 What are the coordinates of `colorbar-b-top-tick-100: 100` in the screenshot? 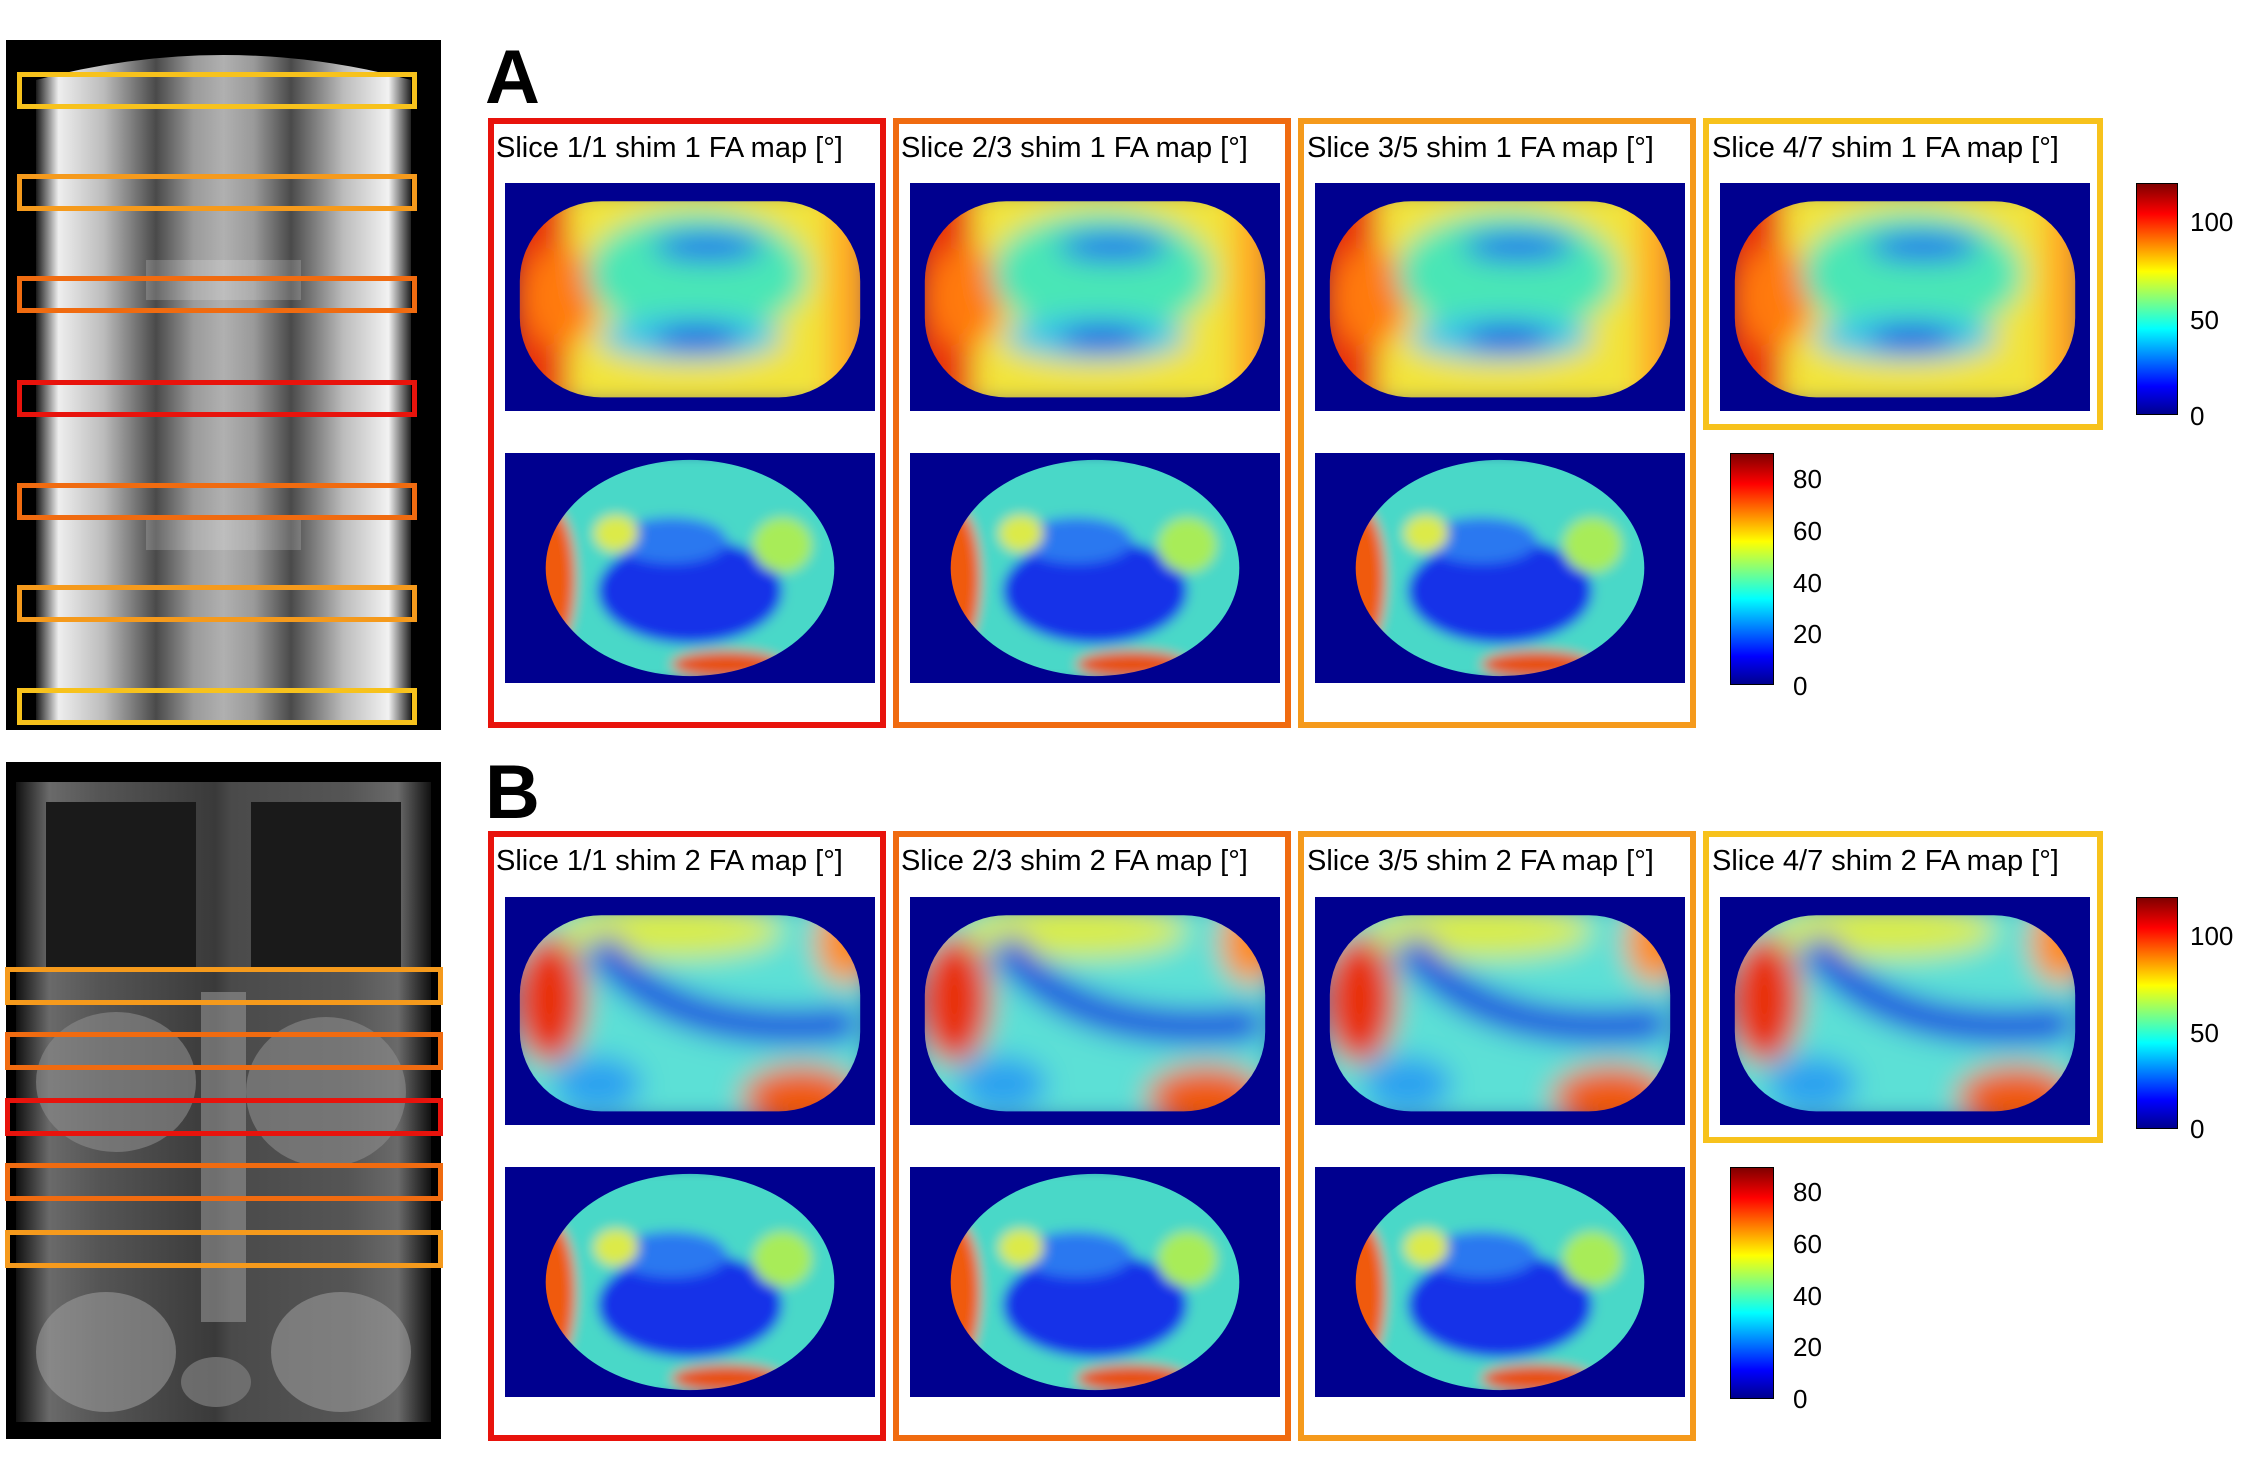 It's located at (2212, 936).